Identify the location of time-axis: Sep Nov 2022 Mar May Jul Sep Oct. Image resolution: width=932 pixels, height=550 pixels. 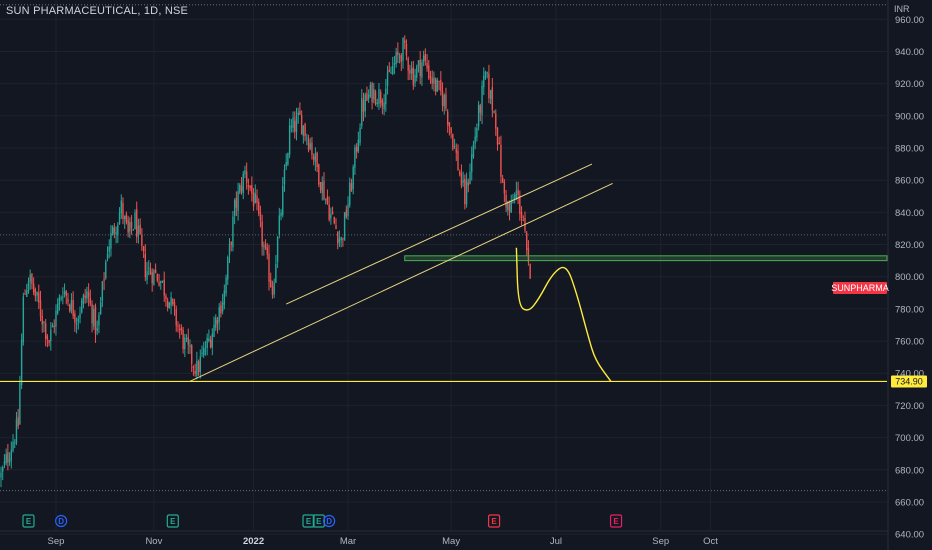
(444, 538).